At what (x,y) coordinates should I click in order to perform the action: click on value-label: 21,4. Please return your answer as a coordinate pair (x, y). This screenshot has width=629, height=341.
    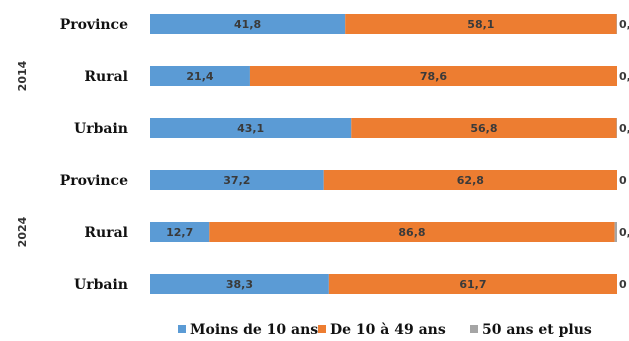
    Looking at the image, I should click on (199, 76).